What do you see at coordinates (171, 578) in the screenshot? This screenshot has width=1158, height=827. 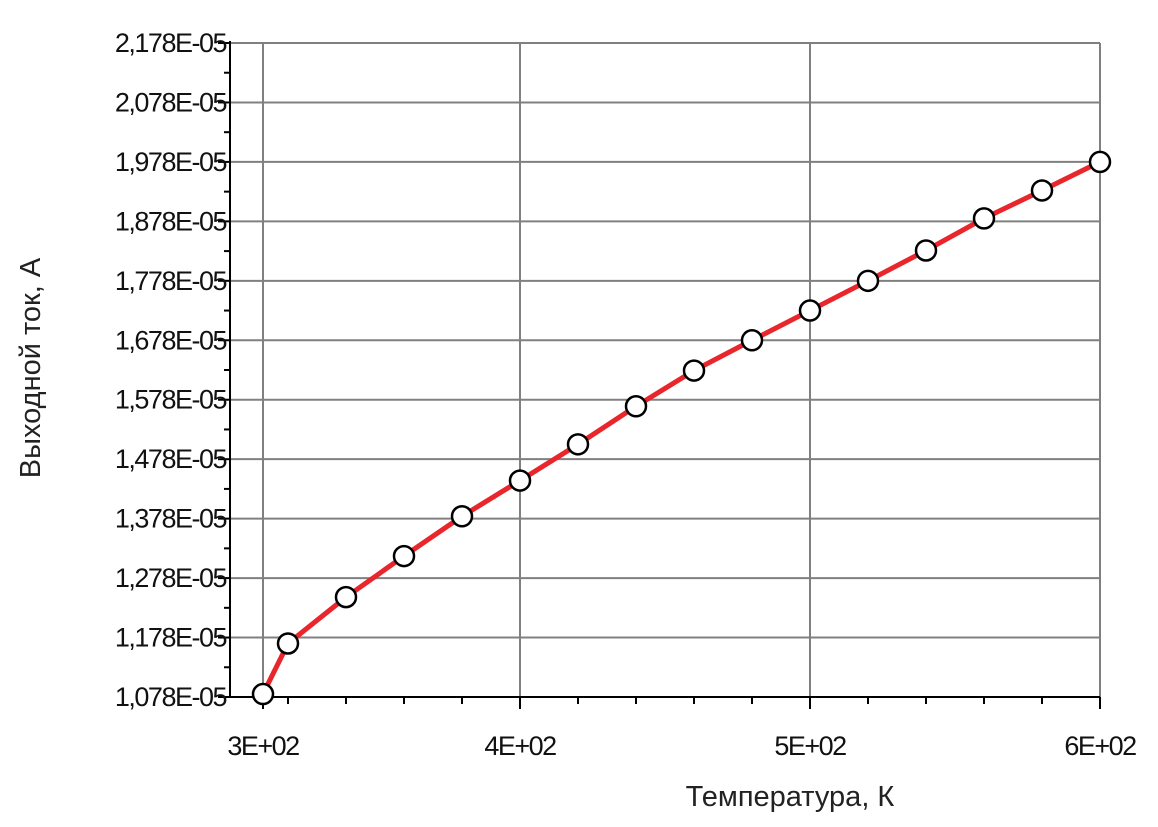 I see `y-tick-label: 1,278E-05` at bounding box center [171, 578].